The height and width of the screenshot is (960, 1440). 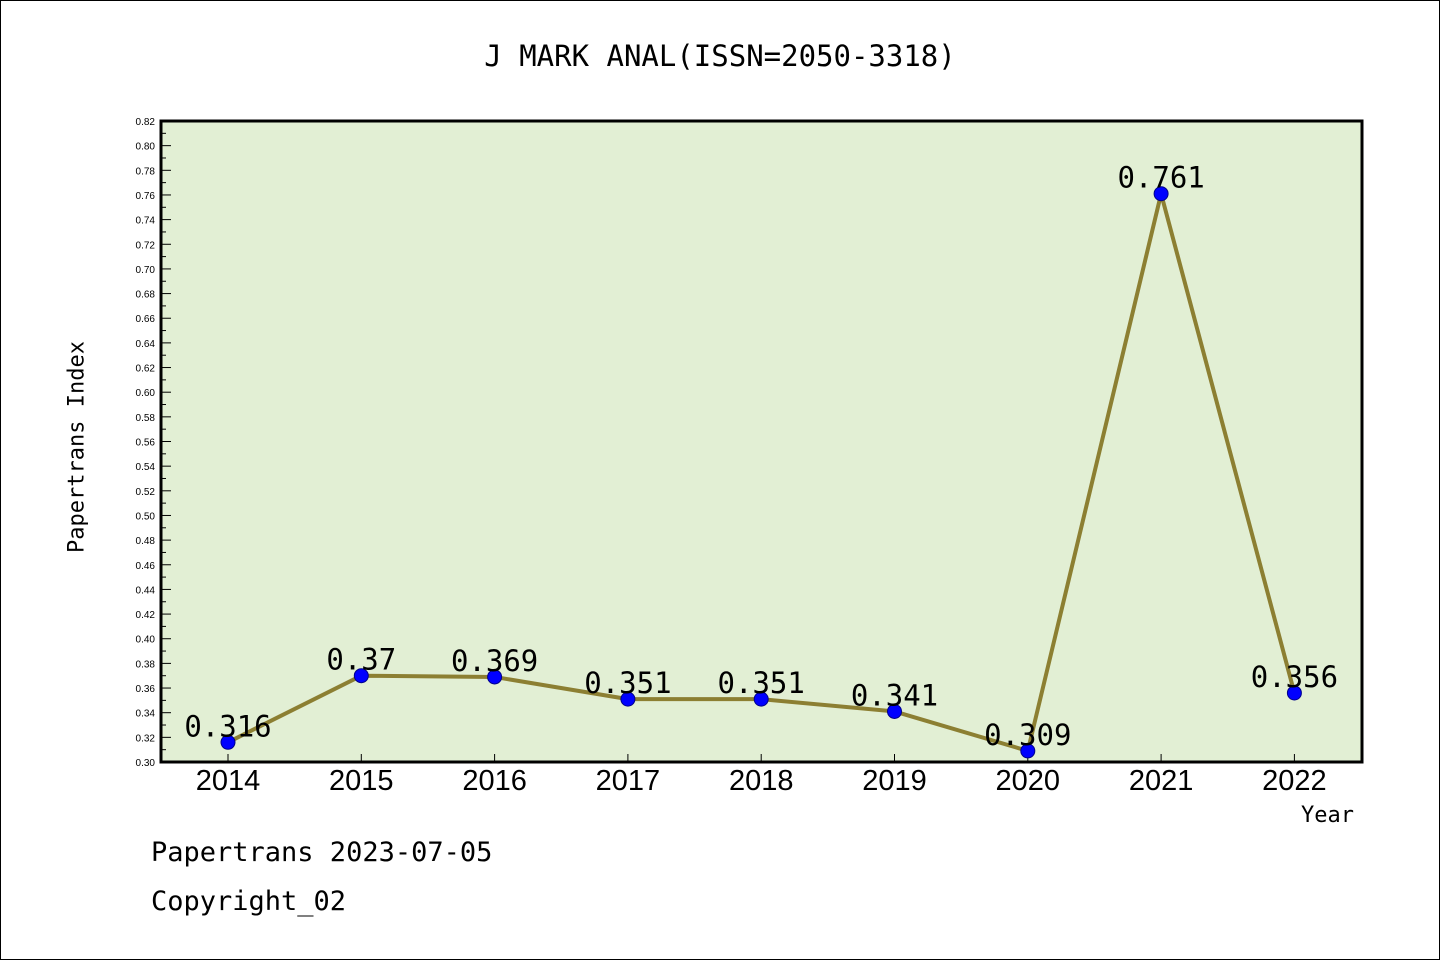 What do you see at coordinates (227, 726) in the screenshot?
I see `data-label: 0.316` at bounding box center [227, 726].